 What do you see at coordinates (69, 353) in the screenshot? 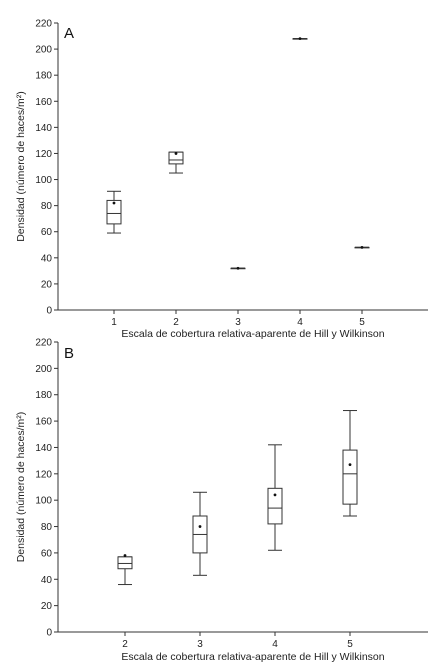
I see `panel-label: B` at bounding box center [69, 353].